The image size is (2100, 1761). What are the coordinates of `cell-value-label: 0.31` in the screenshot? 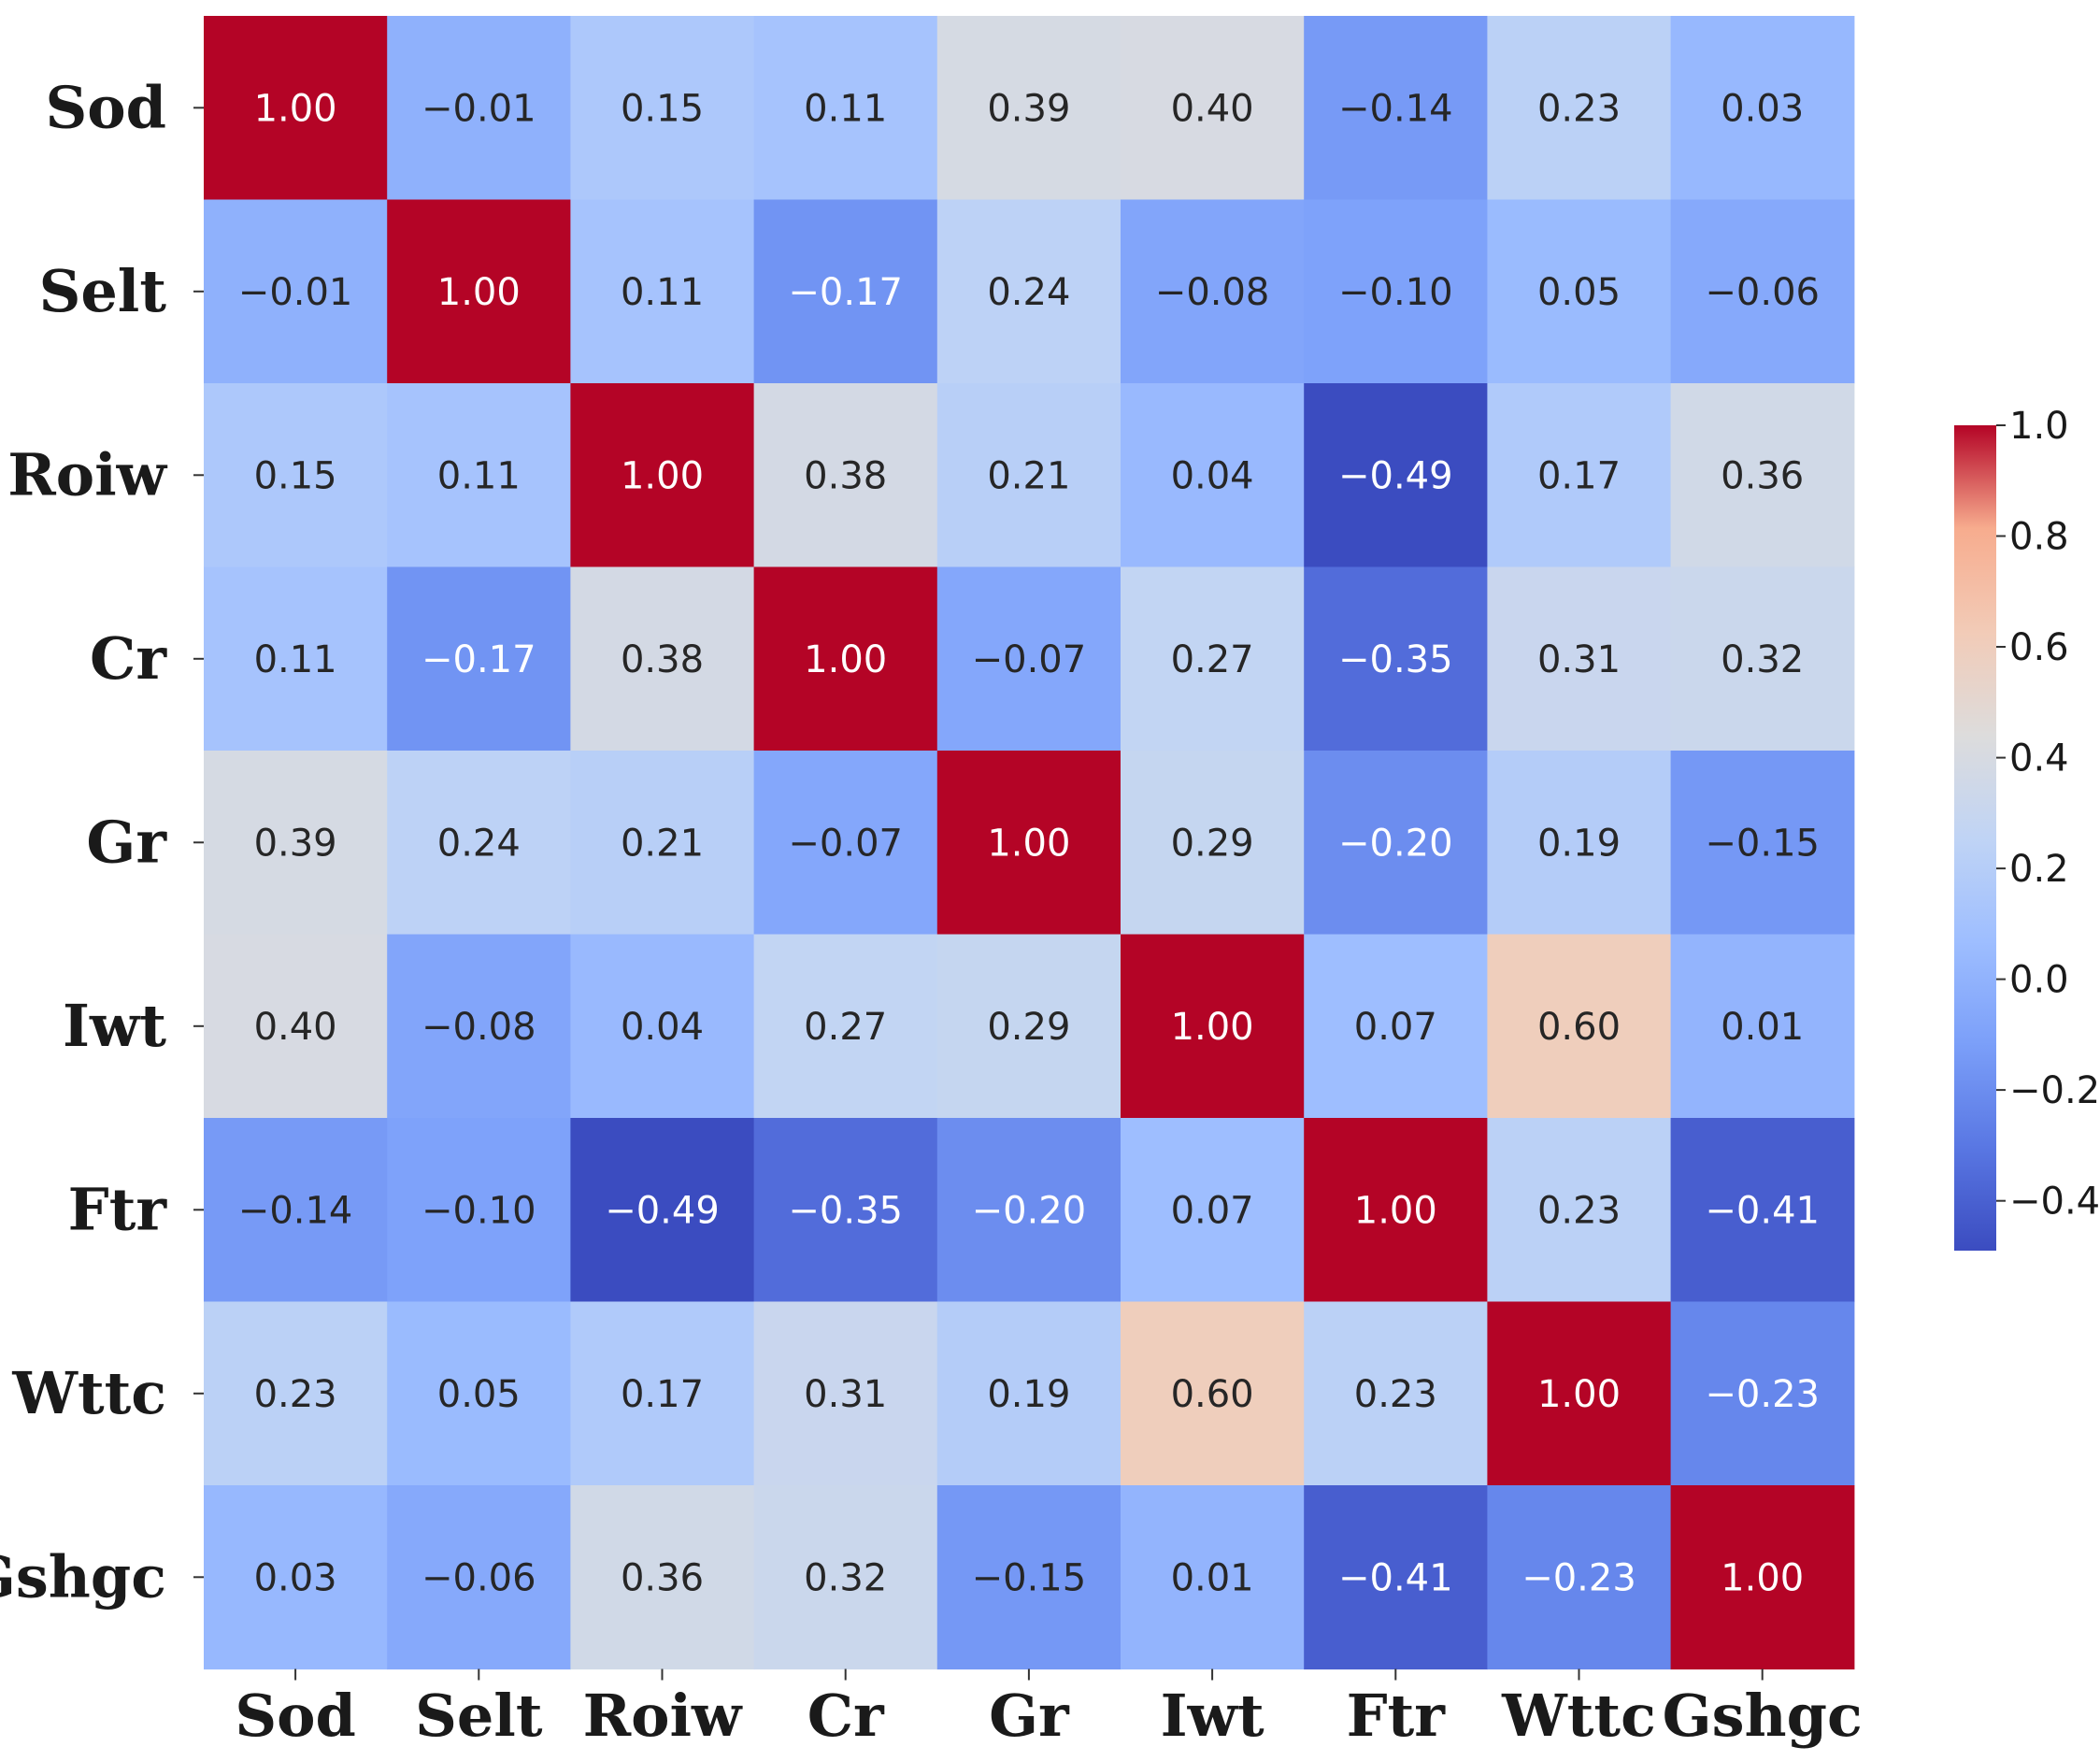 It's located at (845, 1394).